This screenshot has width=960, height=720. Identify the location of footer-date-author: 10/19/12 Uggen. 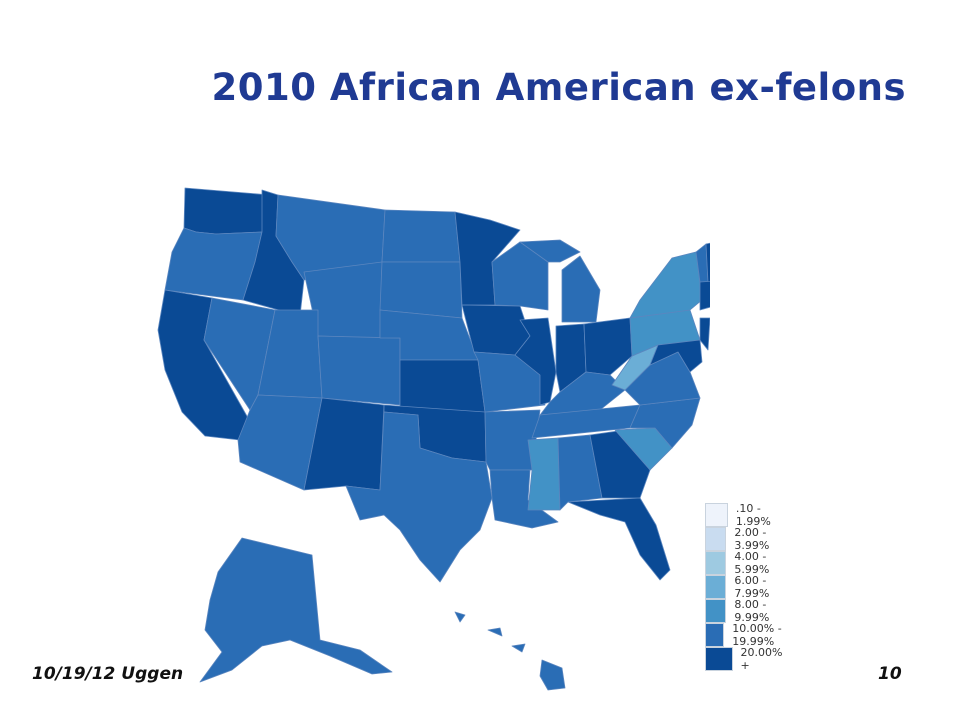
(108, 674).